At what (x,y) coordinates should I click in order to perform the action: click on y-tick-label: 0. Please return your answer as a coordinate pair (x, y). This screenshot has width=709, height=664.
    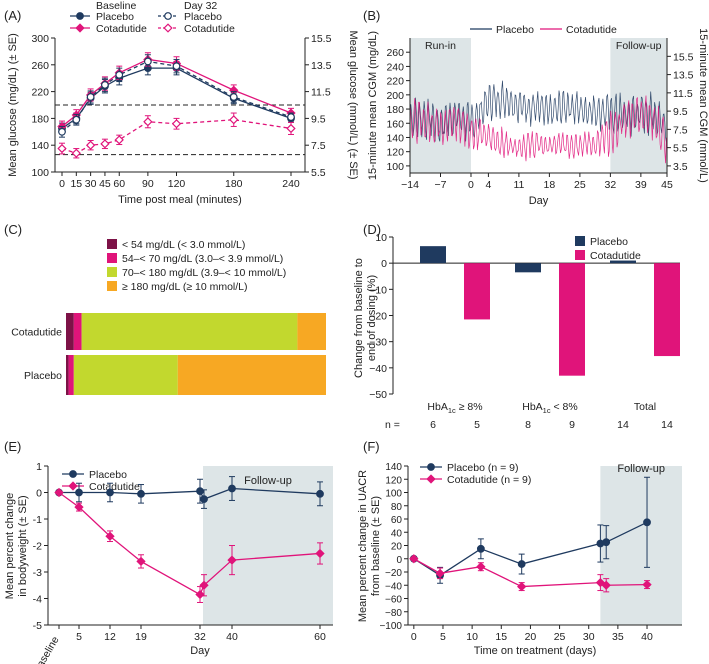
    Looking at the image, I should click on (39, 494).